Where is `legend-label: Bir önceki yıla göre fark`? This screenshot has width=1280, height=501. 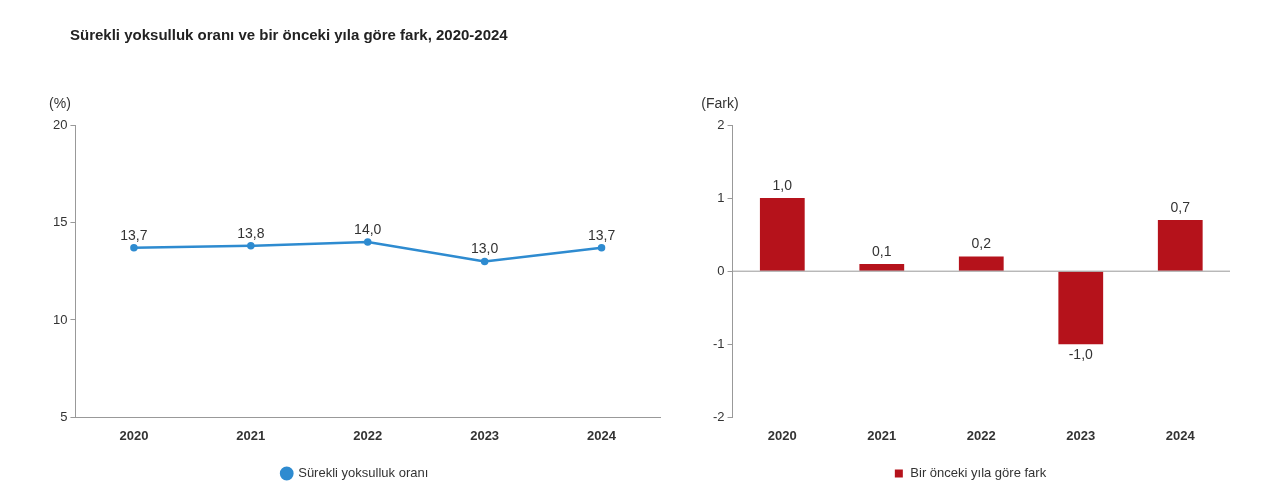
legend-label: Bir önceki yıla göre fark is located at coordinates (978, 473).